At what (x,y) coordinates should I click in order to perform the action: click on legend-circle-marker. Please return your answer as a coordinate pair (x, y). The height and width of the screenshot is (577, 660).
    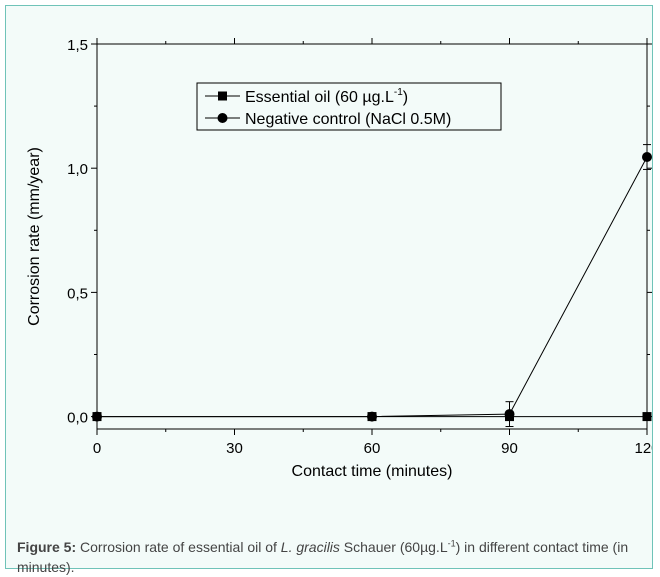
    Looking at the image, I should click on (222, 118).